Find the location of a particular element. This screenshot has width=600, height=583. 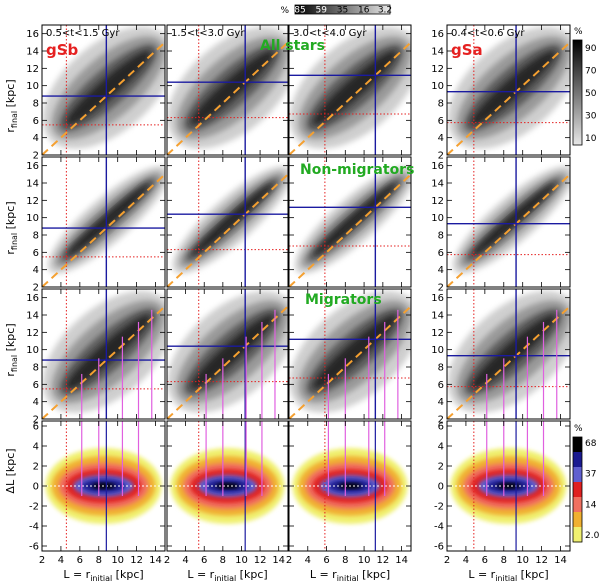

panel-r2-c2 is located at coordinates (227, 222).